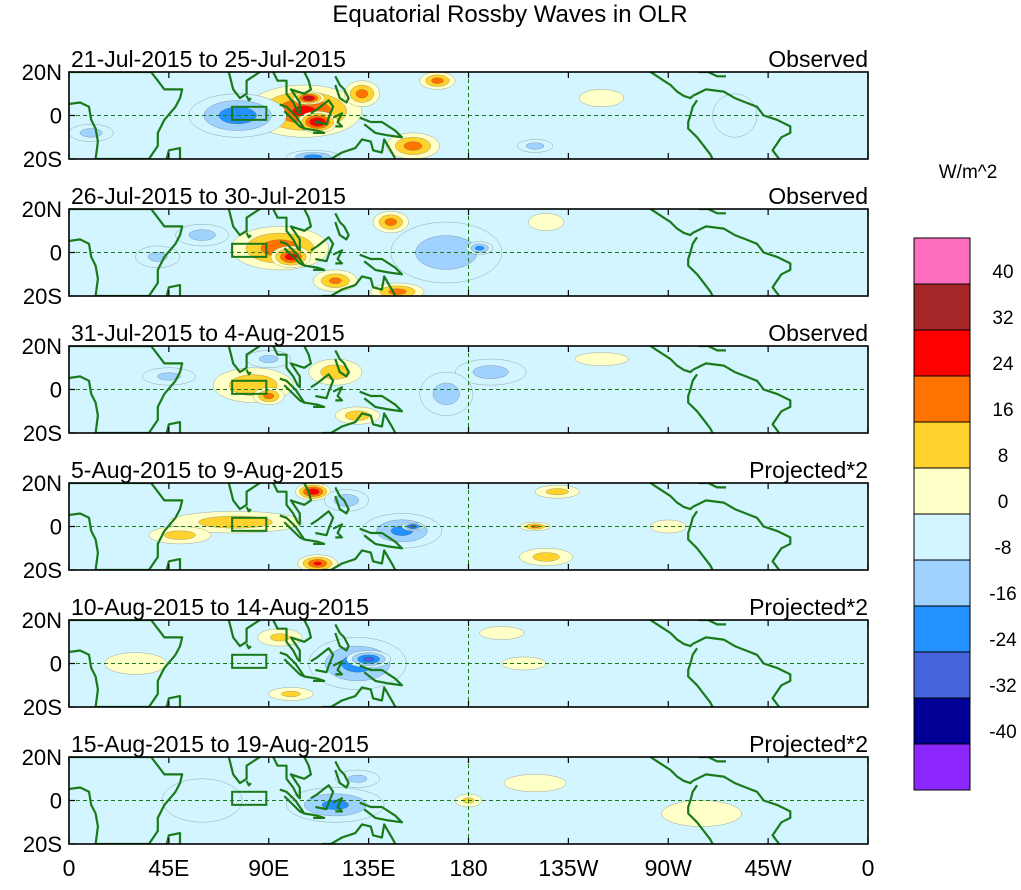  Describe the element at coordinates (220, 607) in the screenshot. I see `panel-period: 10-Aug-2015 to 14-Aug-2015` at that location.